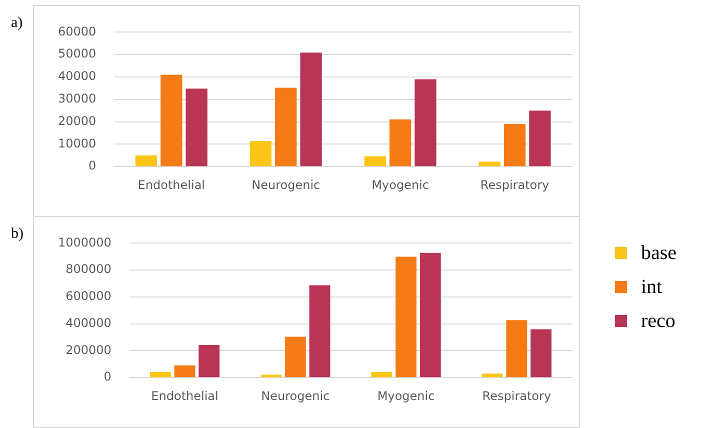  I want to click on y-tick-label: 10000, so click(77, 143).